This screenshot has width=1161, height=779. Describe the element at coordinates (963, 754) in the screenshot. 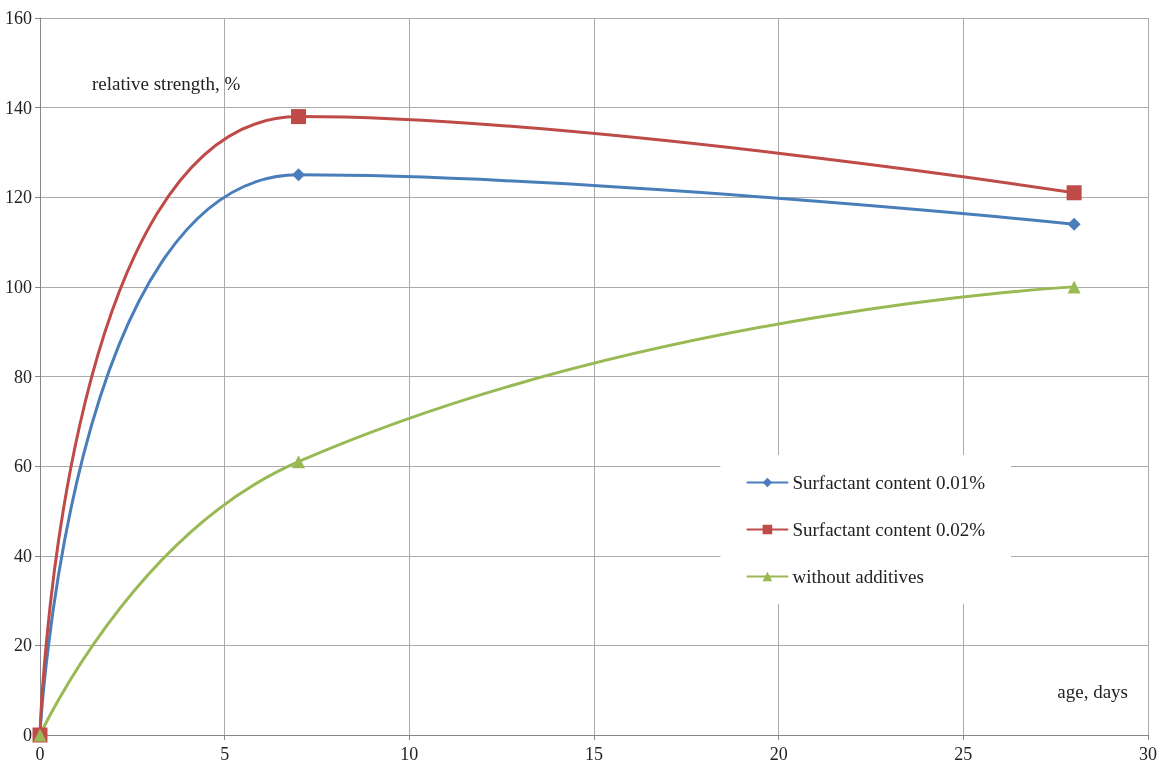

I see `x-tick-label: 25` at that location.